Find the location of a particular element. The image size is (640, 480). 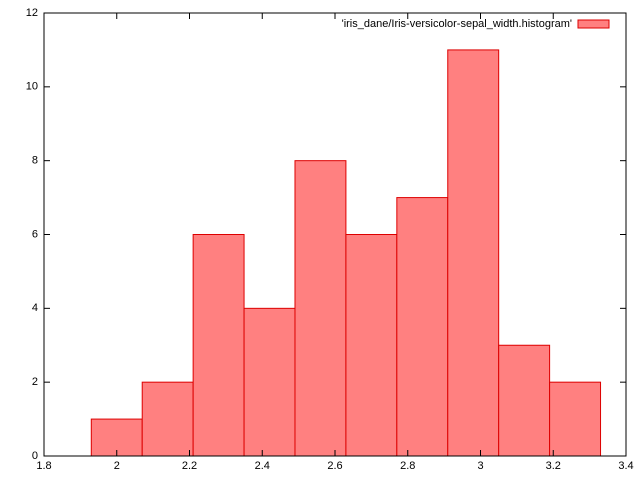

x-tick-label: 2.8 is located at coordinates (407, 466).